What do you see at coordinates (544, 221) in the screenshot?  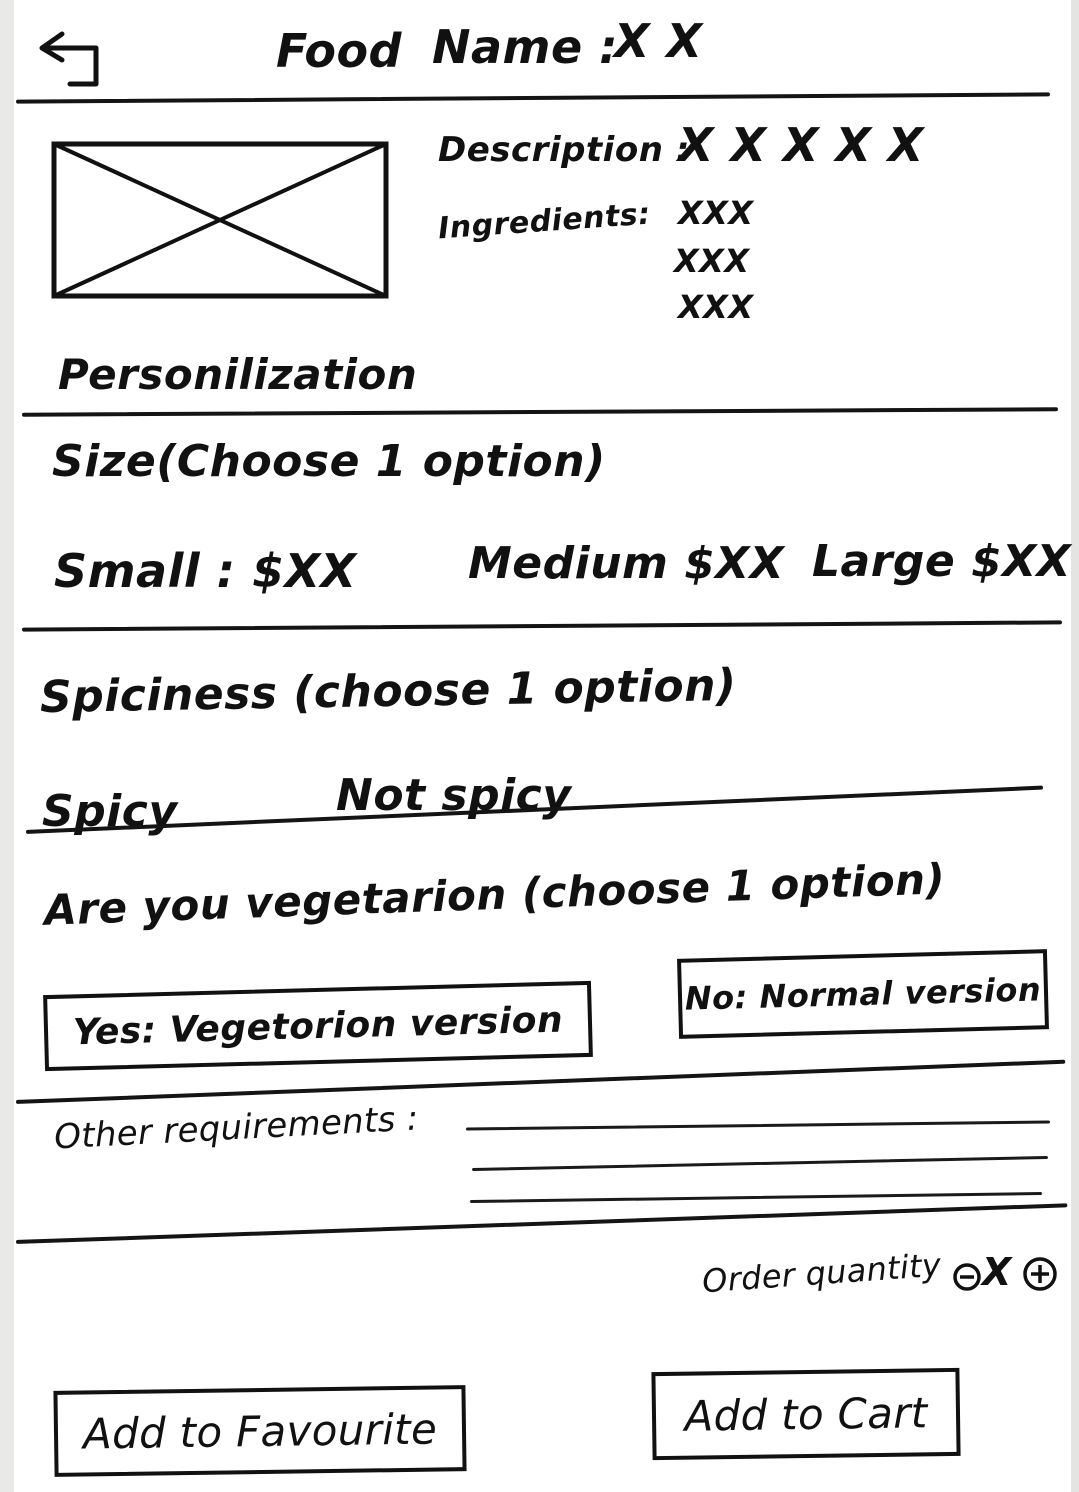 I see `ingredients-label: Ingredients:` at bounding box center [544, 221].